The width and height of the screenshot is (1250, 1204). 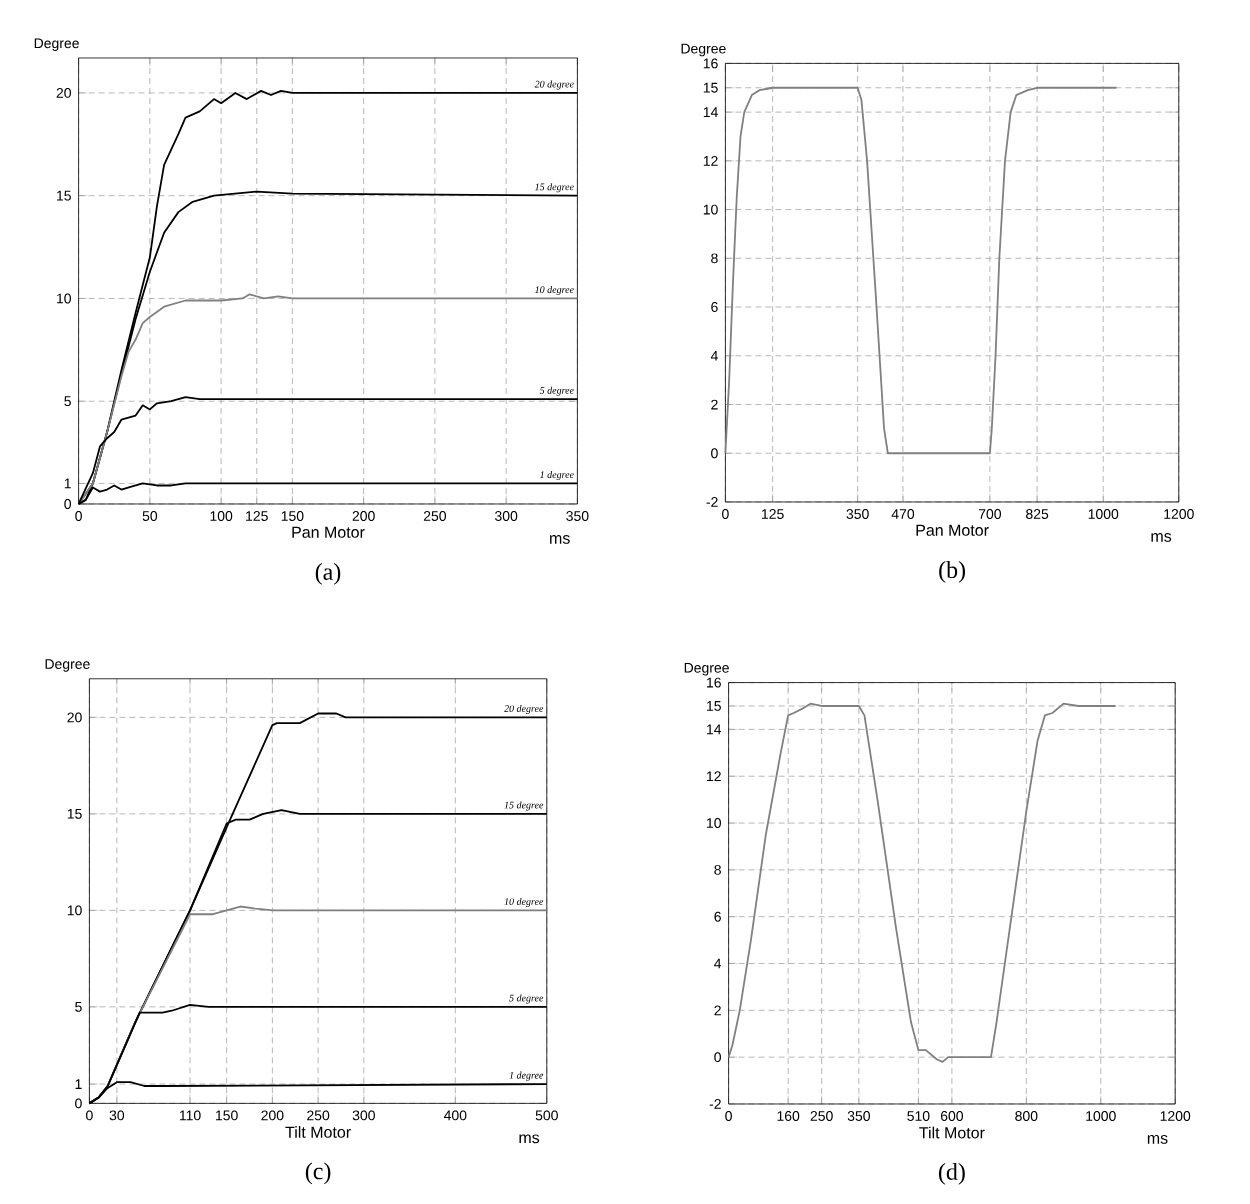 I want to click on text: (b), so click(x=952, y=572).